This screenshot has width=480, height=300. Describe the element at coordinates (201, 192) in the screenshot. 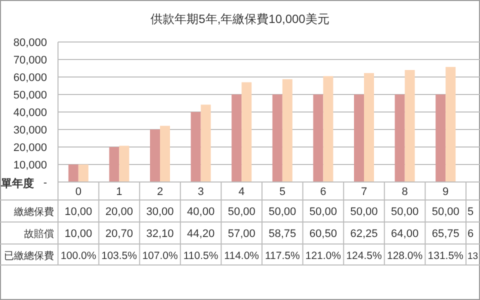

I see `x-tick-label: 3` at that location.